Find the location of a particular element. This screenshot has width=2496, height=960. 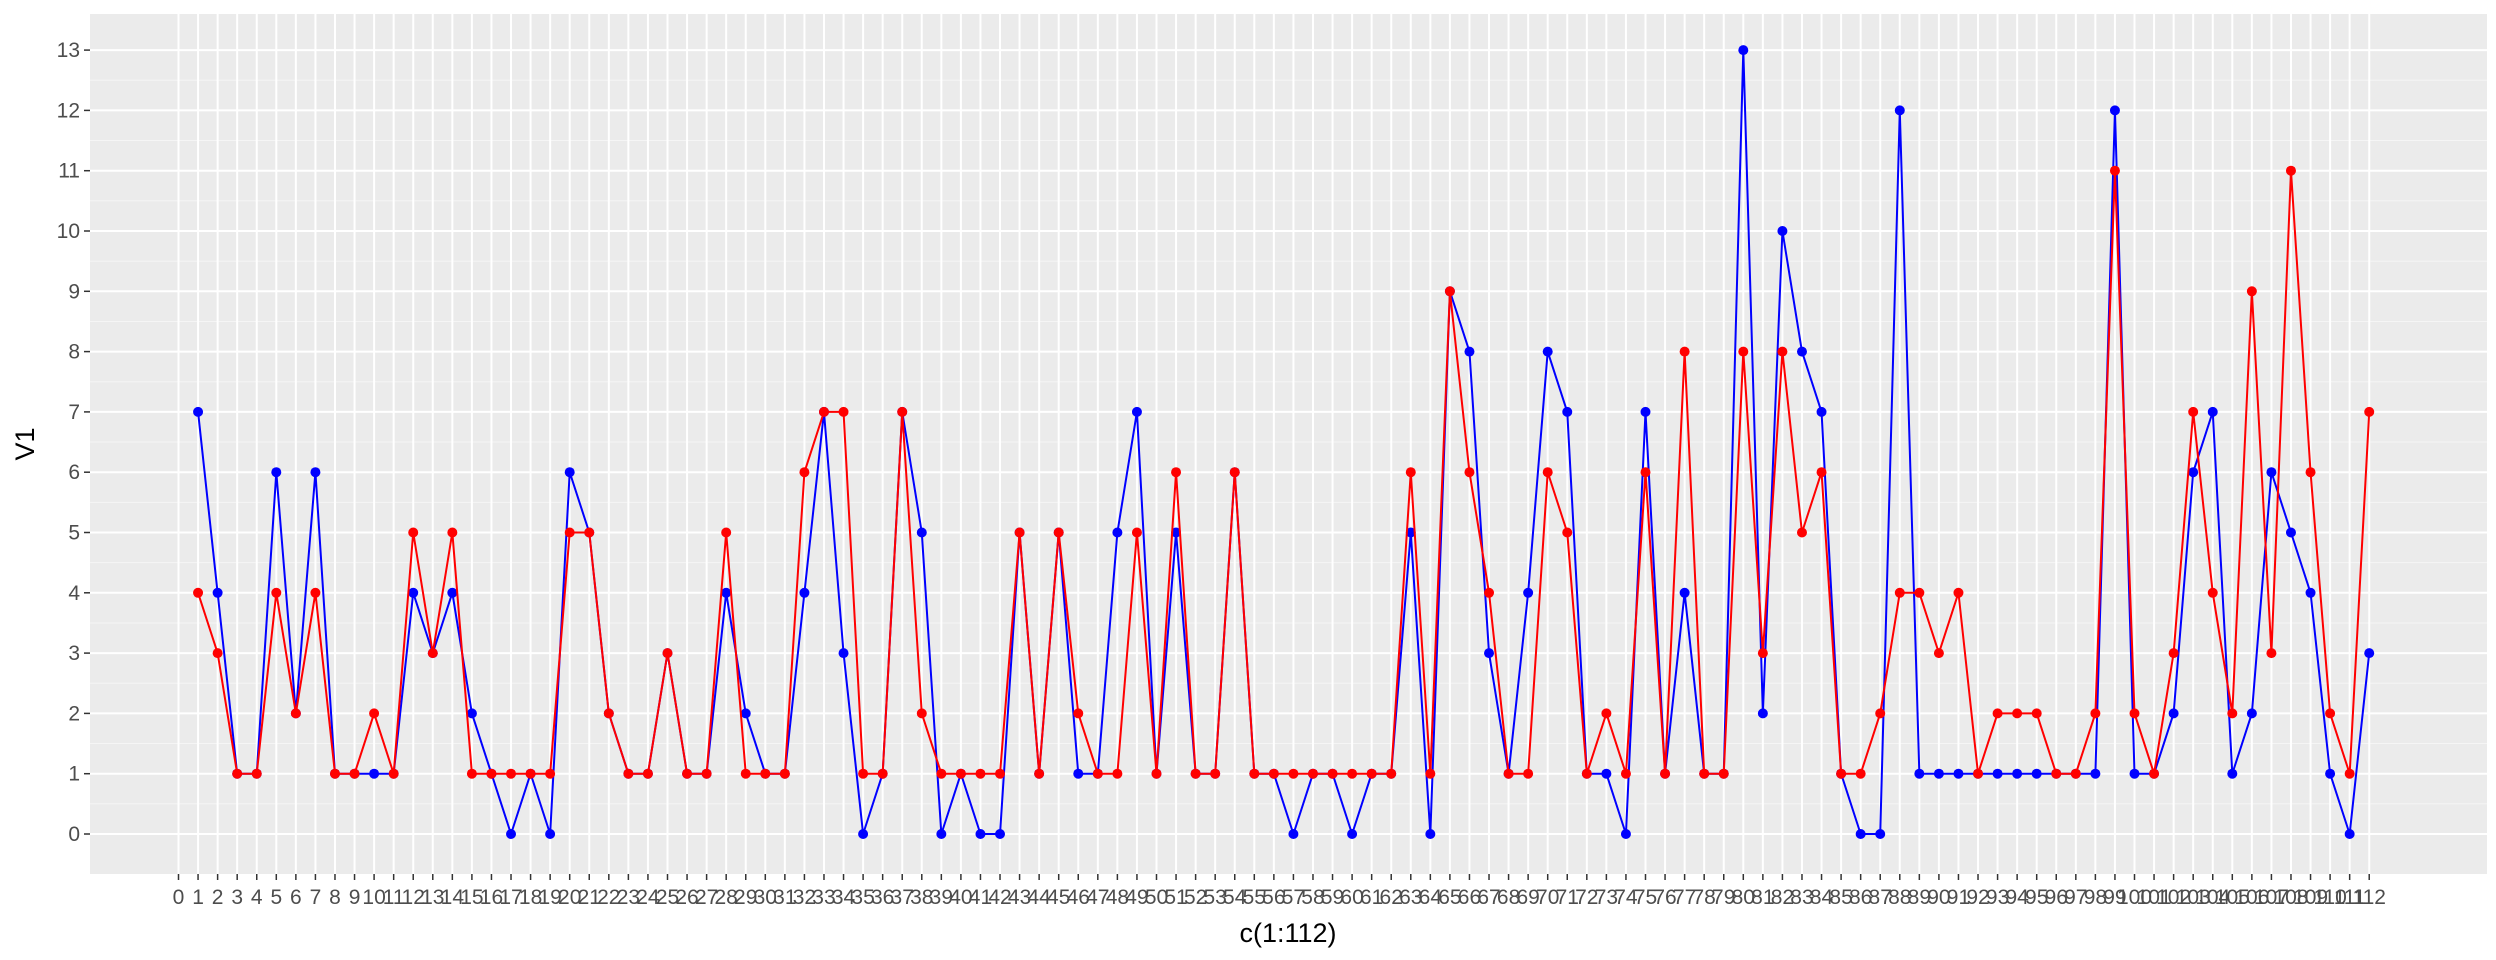

x-tick-label: 14 is located at coordinates (453, 897).